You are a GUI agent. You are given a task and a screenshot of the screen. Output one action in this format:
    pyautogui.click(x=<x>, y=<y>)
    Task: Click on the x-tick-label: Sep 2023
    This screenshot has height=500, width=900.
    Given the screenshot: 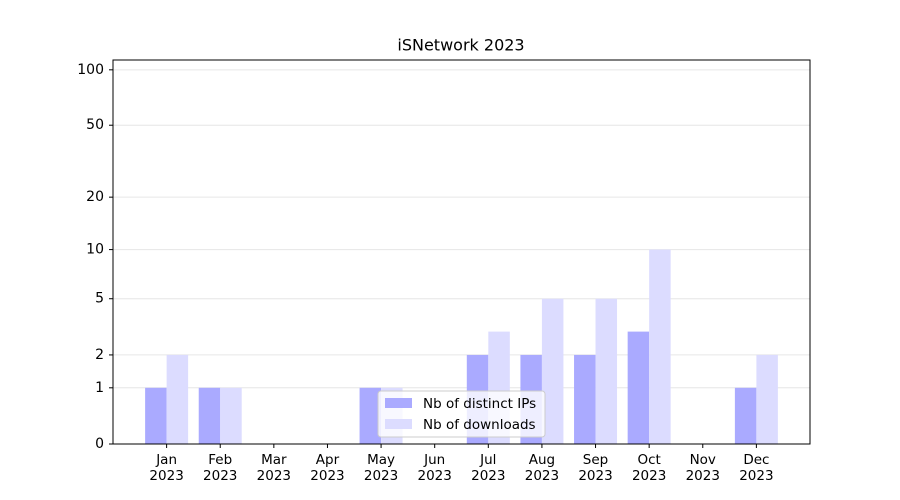 What is the action you would take?
    pyautogui.click(x=595, y=468)
    